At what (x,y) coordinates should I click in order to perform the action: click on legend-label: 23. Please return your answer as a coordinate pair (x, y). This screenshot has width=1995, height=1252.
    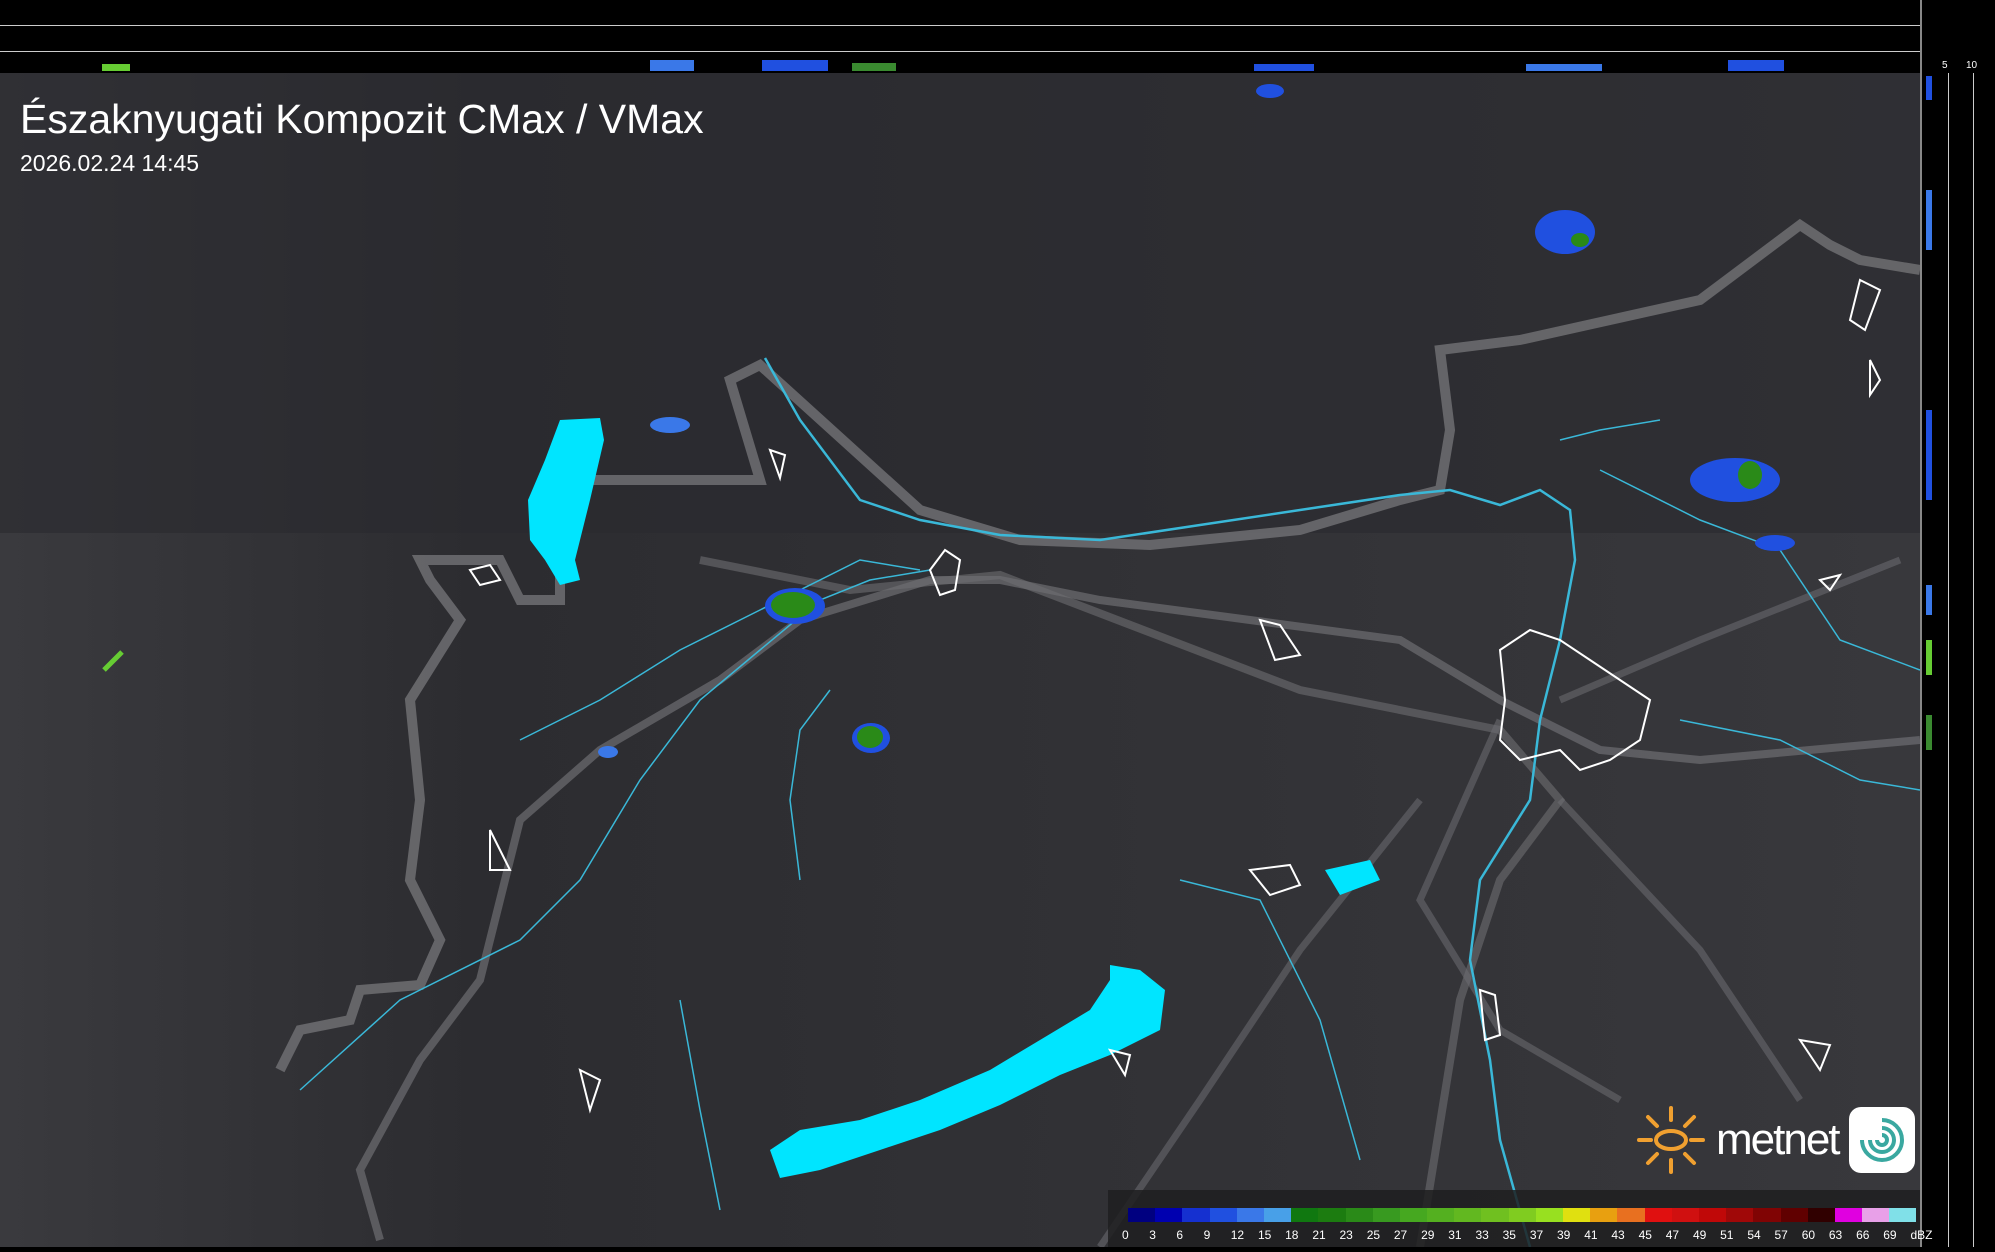
    Looking at the image, I should click on (1346, 1235).